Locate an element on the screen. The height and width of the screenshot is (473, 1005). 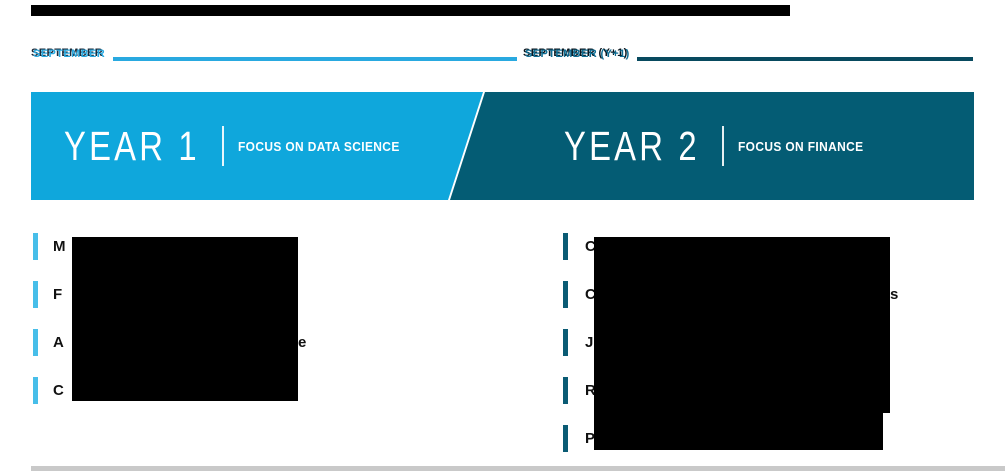
list-item: A is located at coordinates (48, 342).